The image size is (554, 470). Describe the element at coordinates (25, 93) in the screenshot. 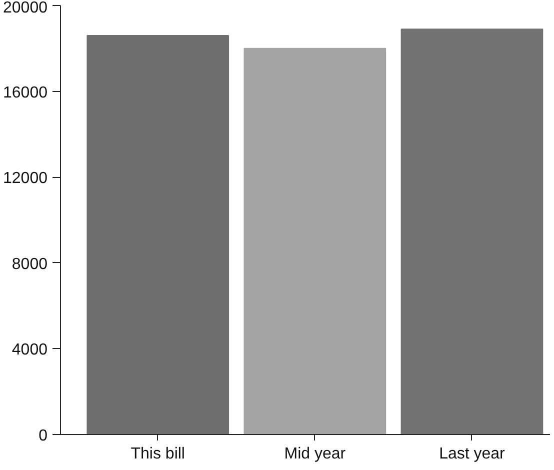

I see `y-tick-label: 16000` at that location.